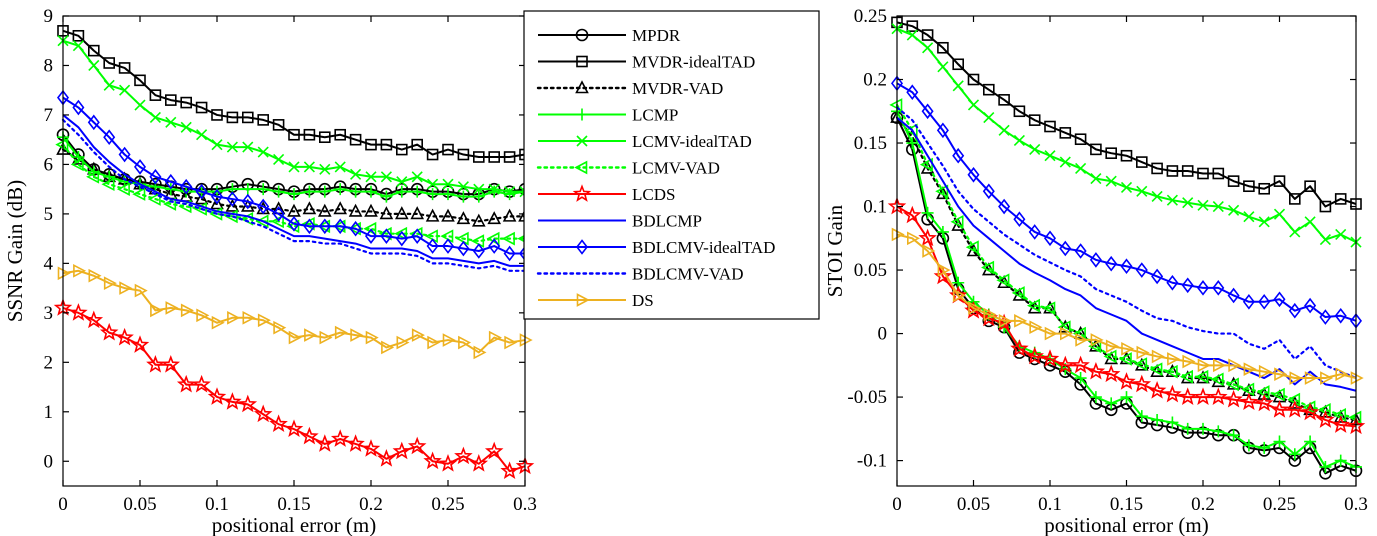  Describe the element at coordinates (371, 504) in the screenshot. I see `ssnr-x-tick-label: 0.2` at that location.